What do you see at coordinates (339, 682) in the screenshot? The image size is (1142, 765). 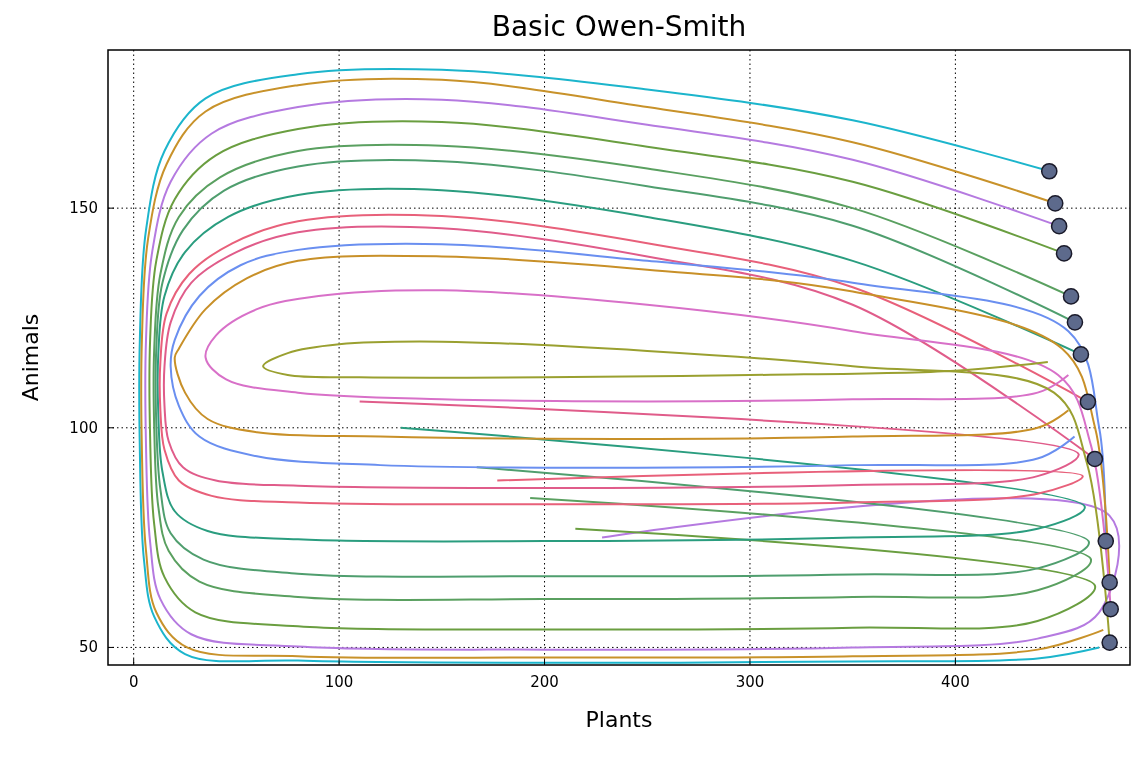 I see `x-tick-label: 100` at bounding box center [339, 682].